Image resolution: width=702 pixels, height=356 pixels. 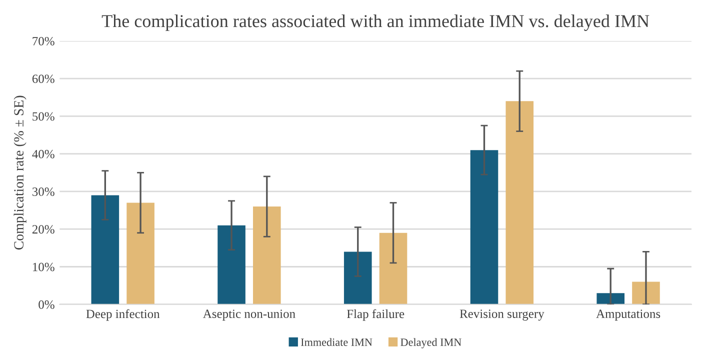 I want to click on x-tick-label: Aseptic non-union, so click(x=249, y=315).